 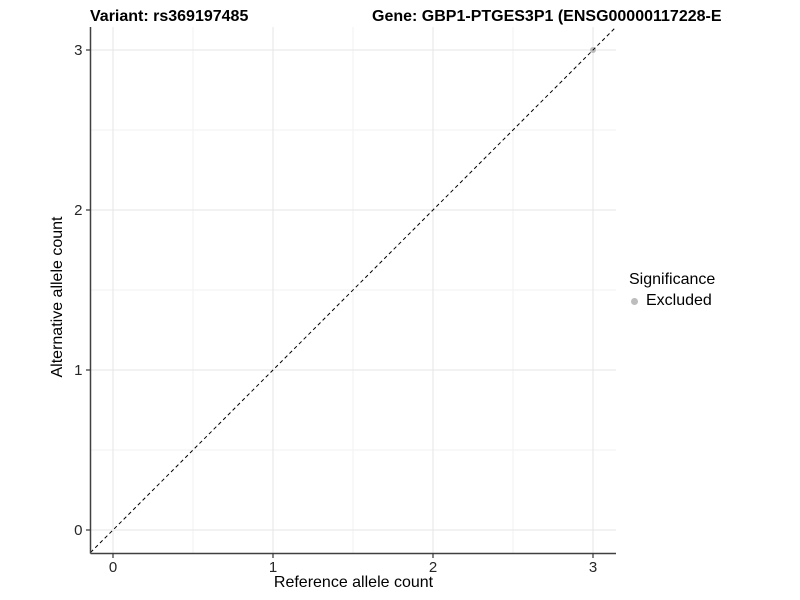 I want to click on legend-item-label: Excluded, so click(x=679, y=300).